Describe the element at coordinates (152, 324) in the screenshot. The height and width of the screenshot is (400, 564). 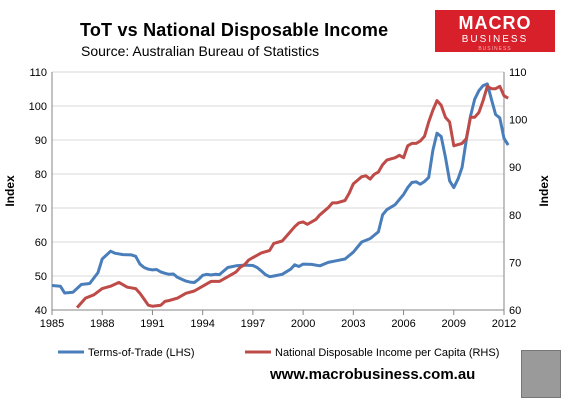
I see `x-tick-label: 1991` at that location.